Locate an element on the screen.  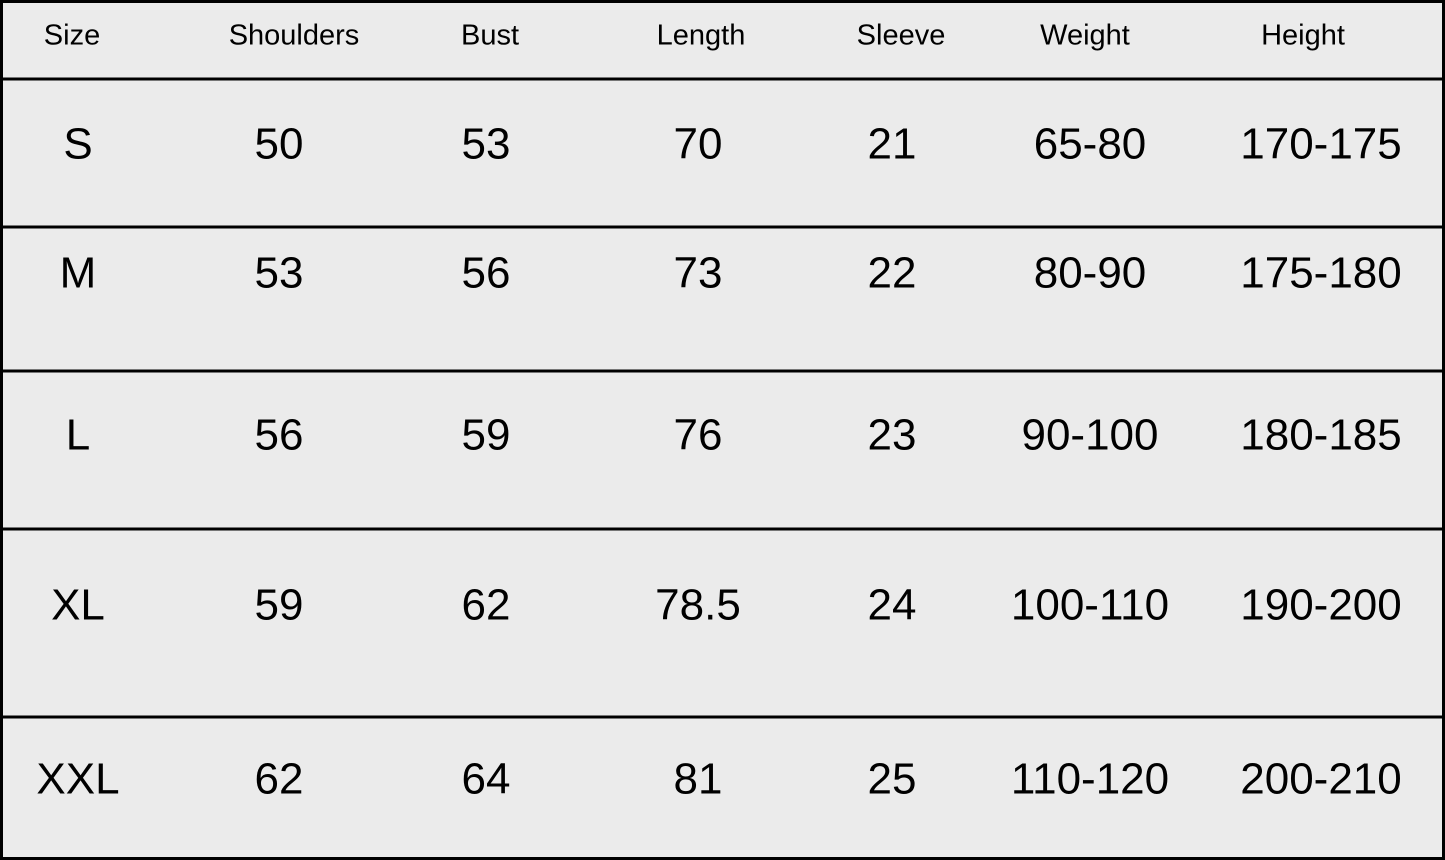
table-cell: 24 is located at coordinates (892, 605).